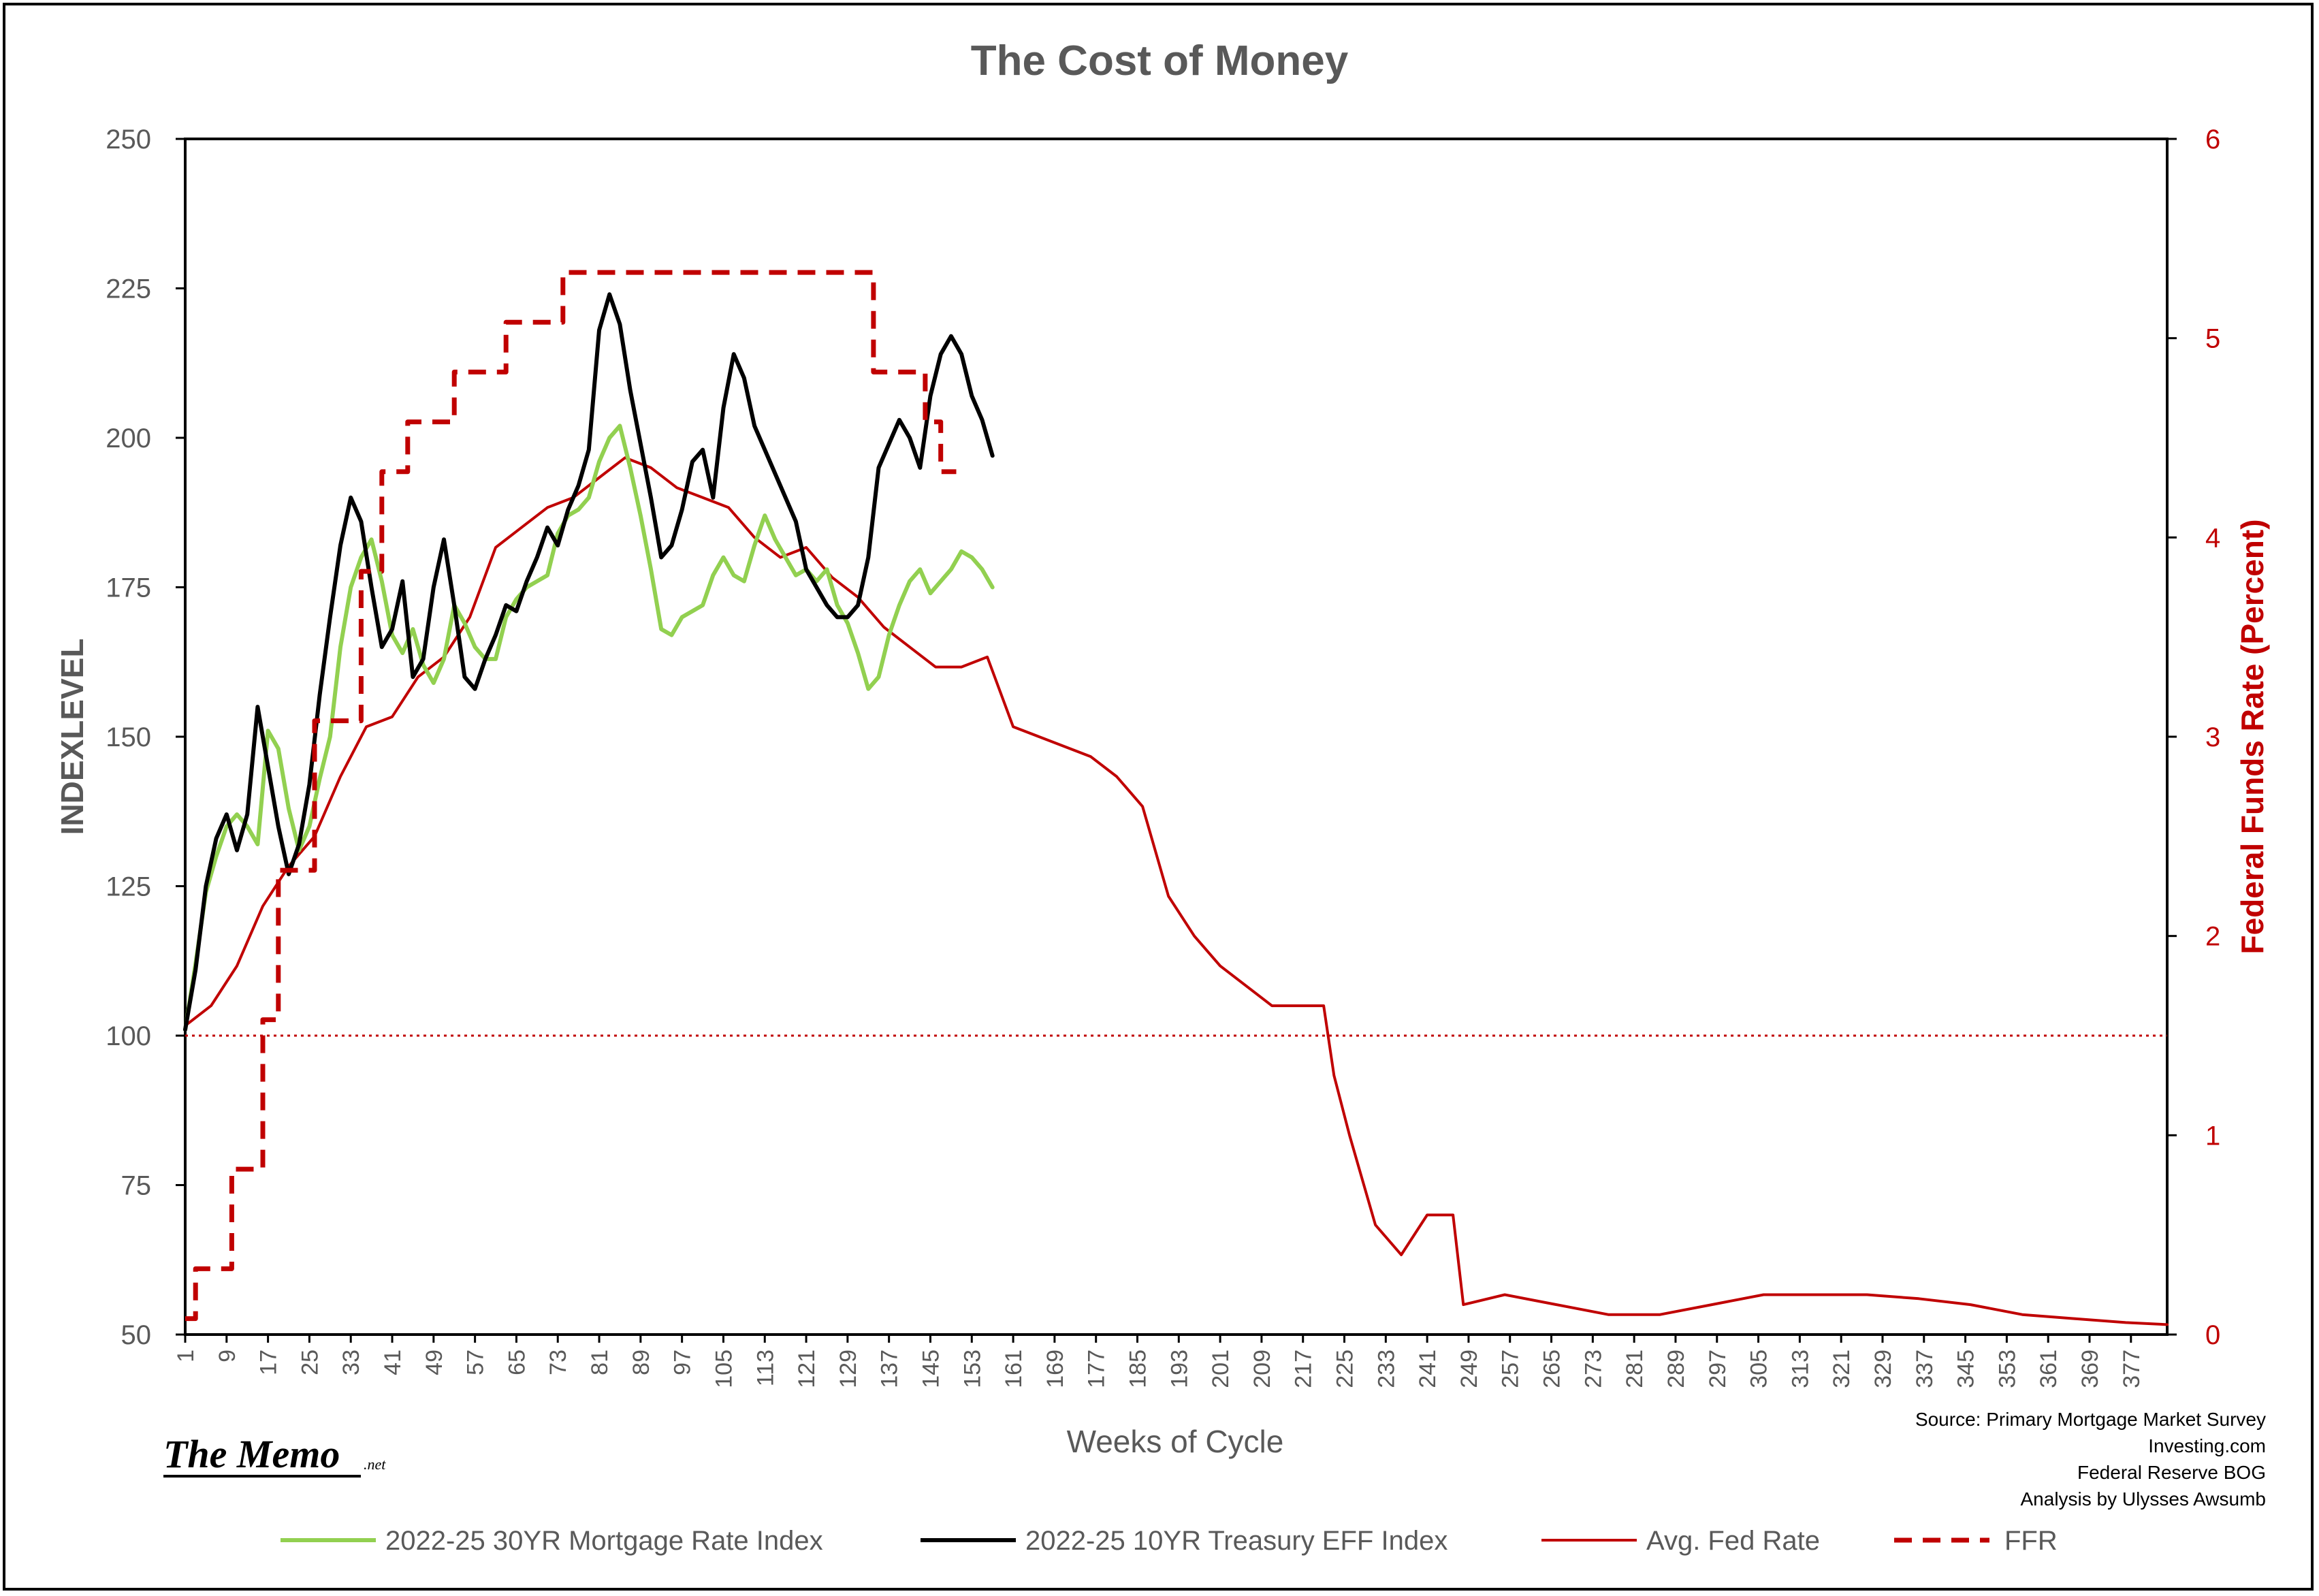  What do you see at coordinates (269, 1362) in the screenshot?
I see `x-tick-label: 17` at bounding box center [269, 1362].